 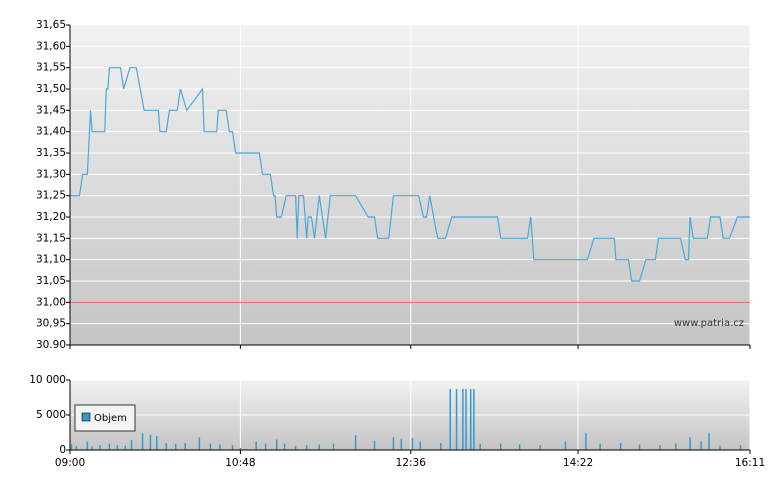 What do you see at coordinates (51, 25) in the screenshot?
I see `y-tick-label: 31,65` at bounding box center [51, 25].